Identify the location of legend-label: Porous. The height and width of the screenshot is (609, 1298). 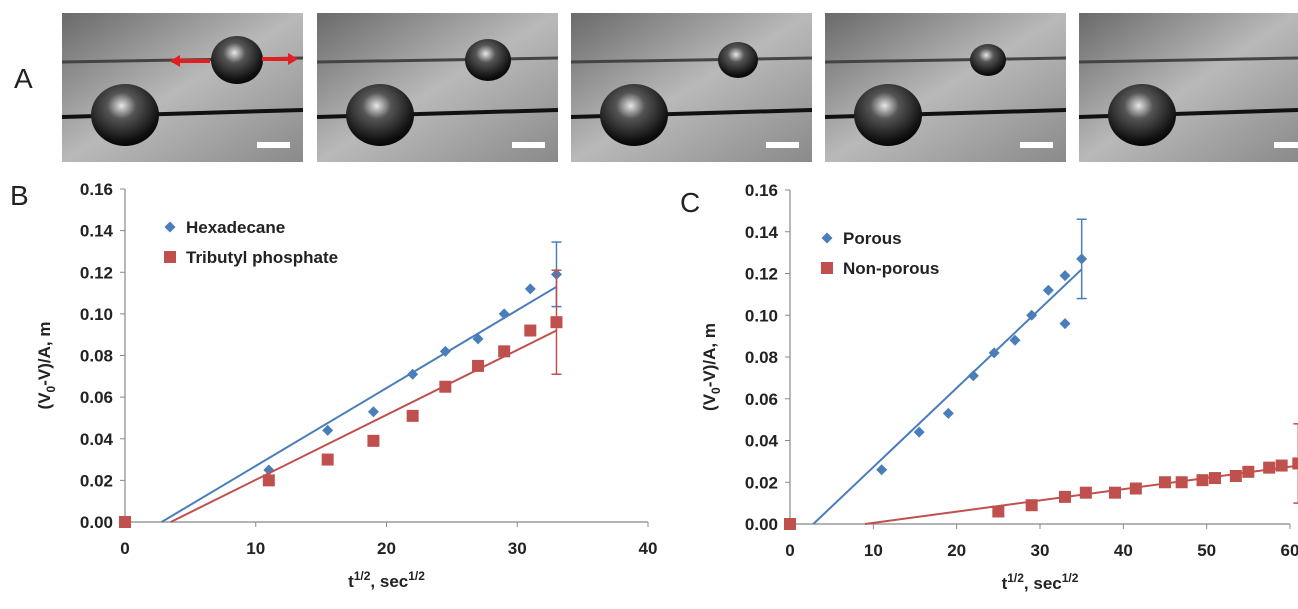
(872, 238).